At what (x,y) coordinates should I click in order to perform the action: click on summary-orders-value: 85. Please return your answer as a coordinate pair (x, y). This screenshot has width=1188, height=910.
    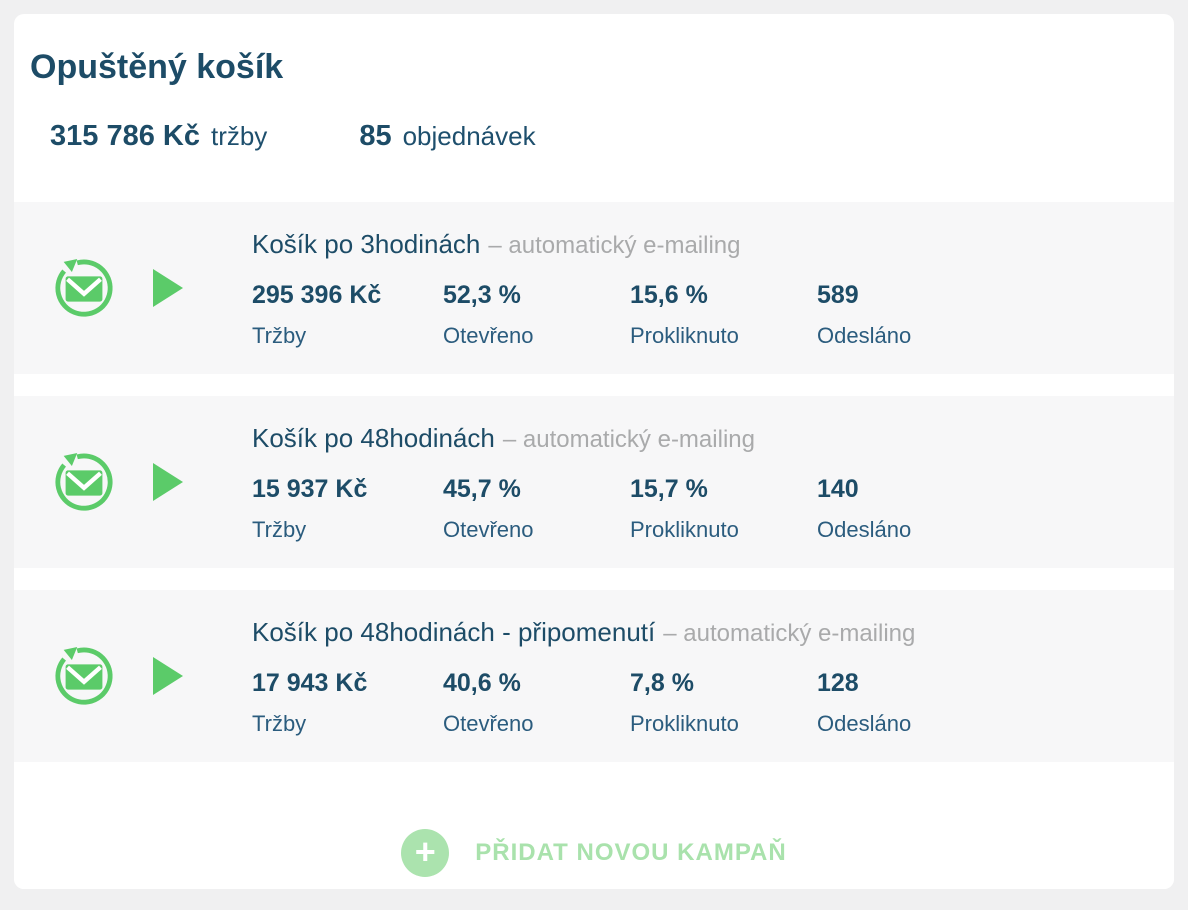
    Looking at the image, I should click on (375, 136).